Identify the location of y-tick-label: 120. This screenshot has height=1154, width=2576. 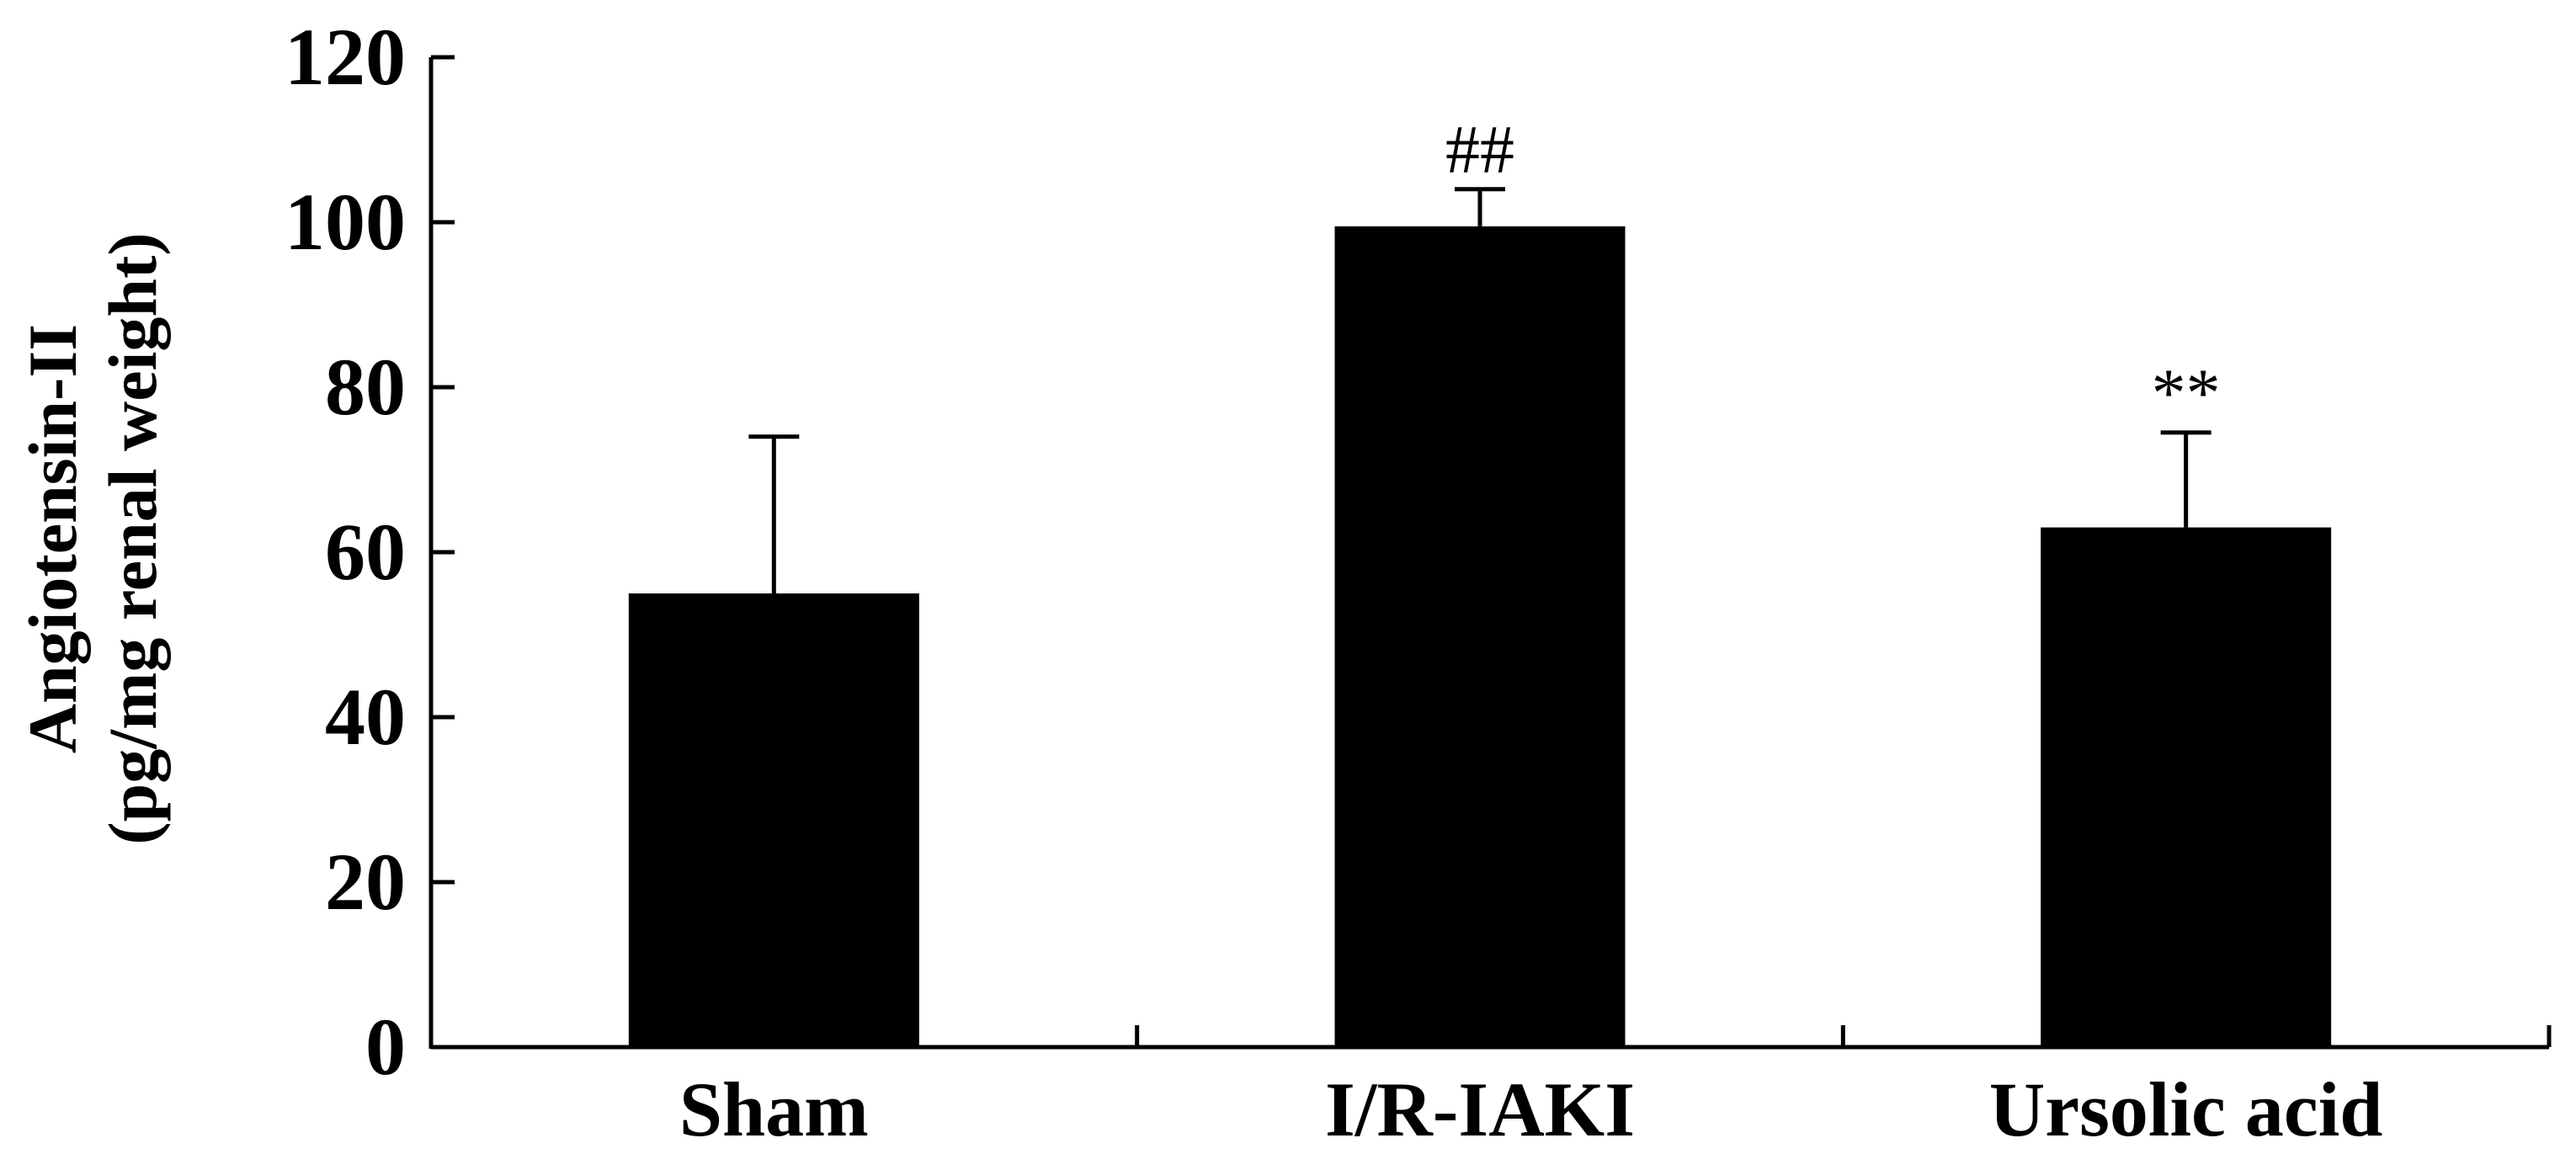
(345, 57).